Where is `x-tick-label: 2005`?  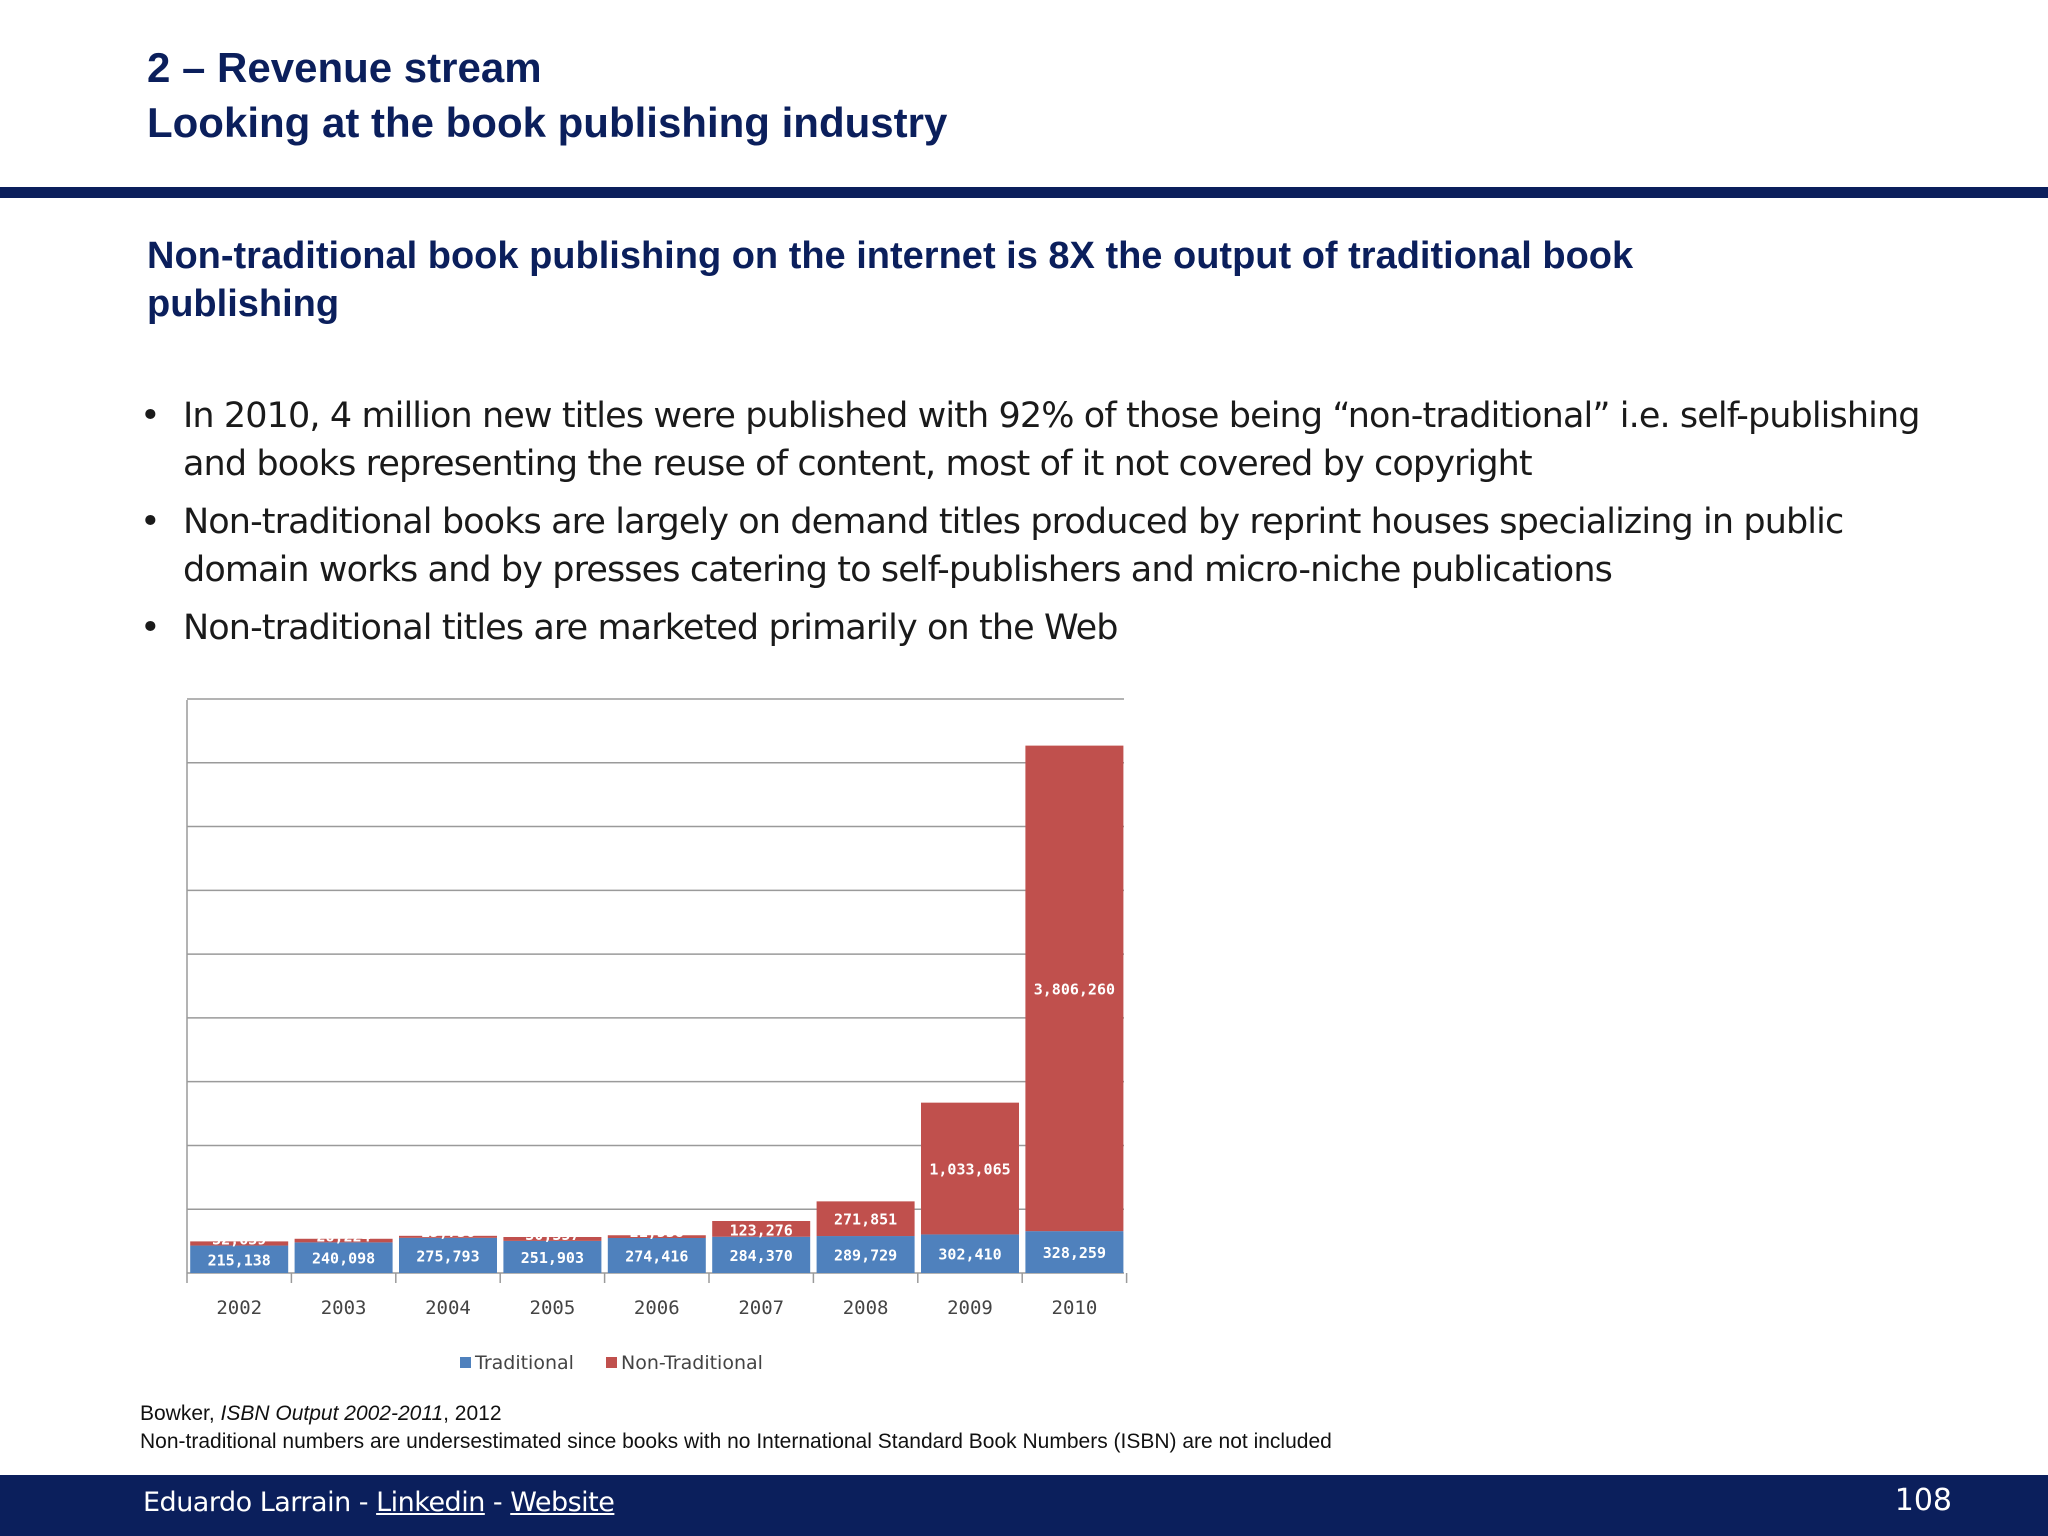 x-tick-label: 2005 is located at coordinates (553, 1308).